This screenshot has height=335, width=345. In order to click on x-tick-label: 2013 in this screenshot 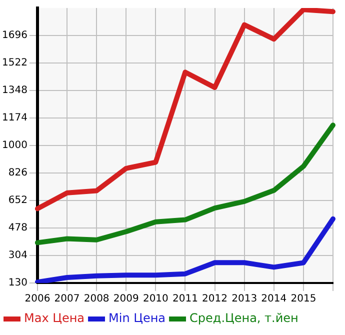, I will do `click(245, 299)`.